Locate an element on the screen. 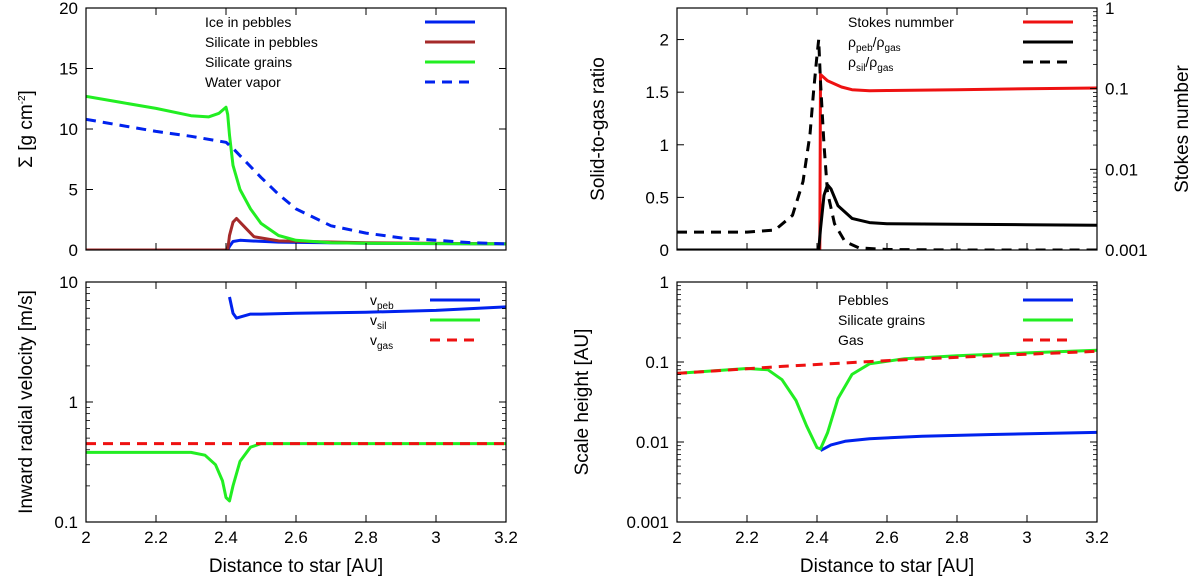 This screenshot has width=1200, height=584. y-right-tick-label: 0.001 is located at coordinates (1126, 250).